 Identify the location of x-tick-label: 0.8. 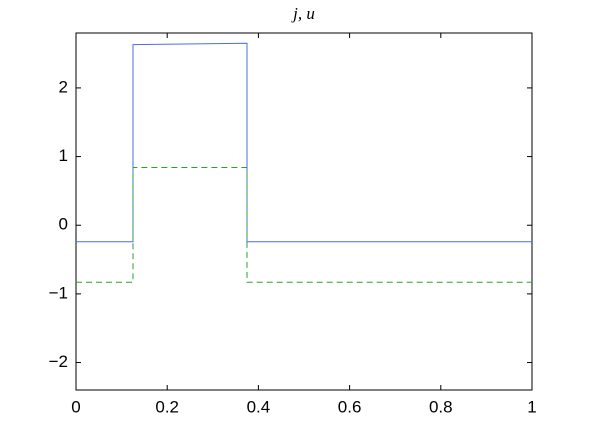
(441, 406).